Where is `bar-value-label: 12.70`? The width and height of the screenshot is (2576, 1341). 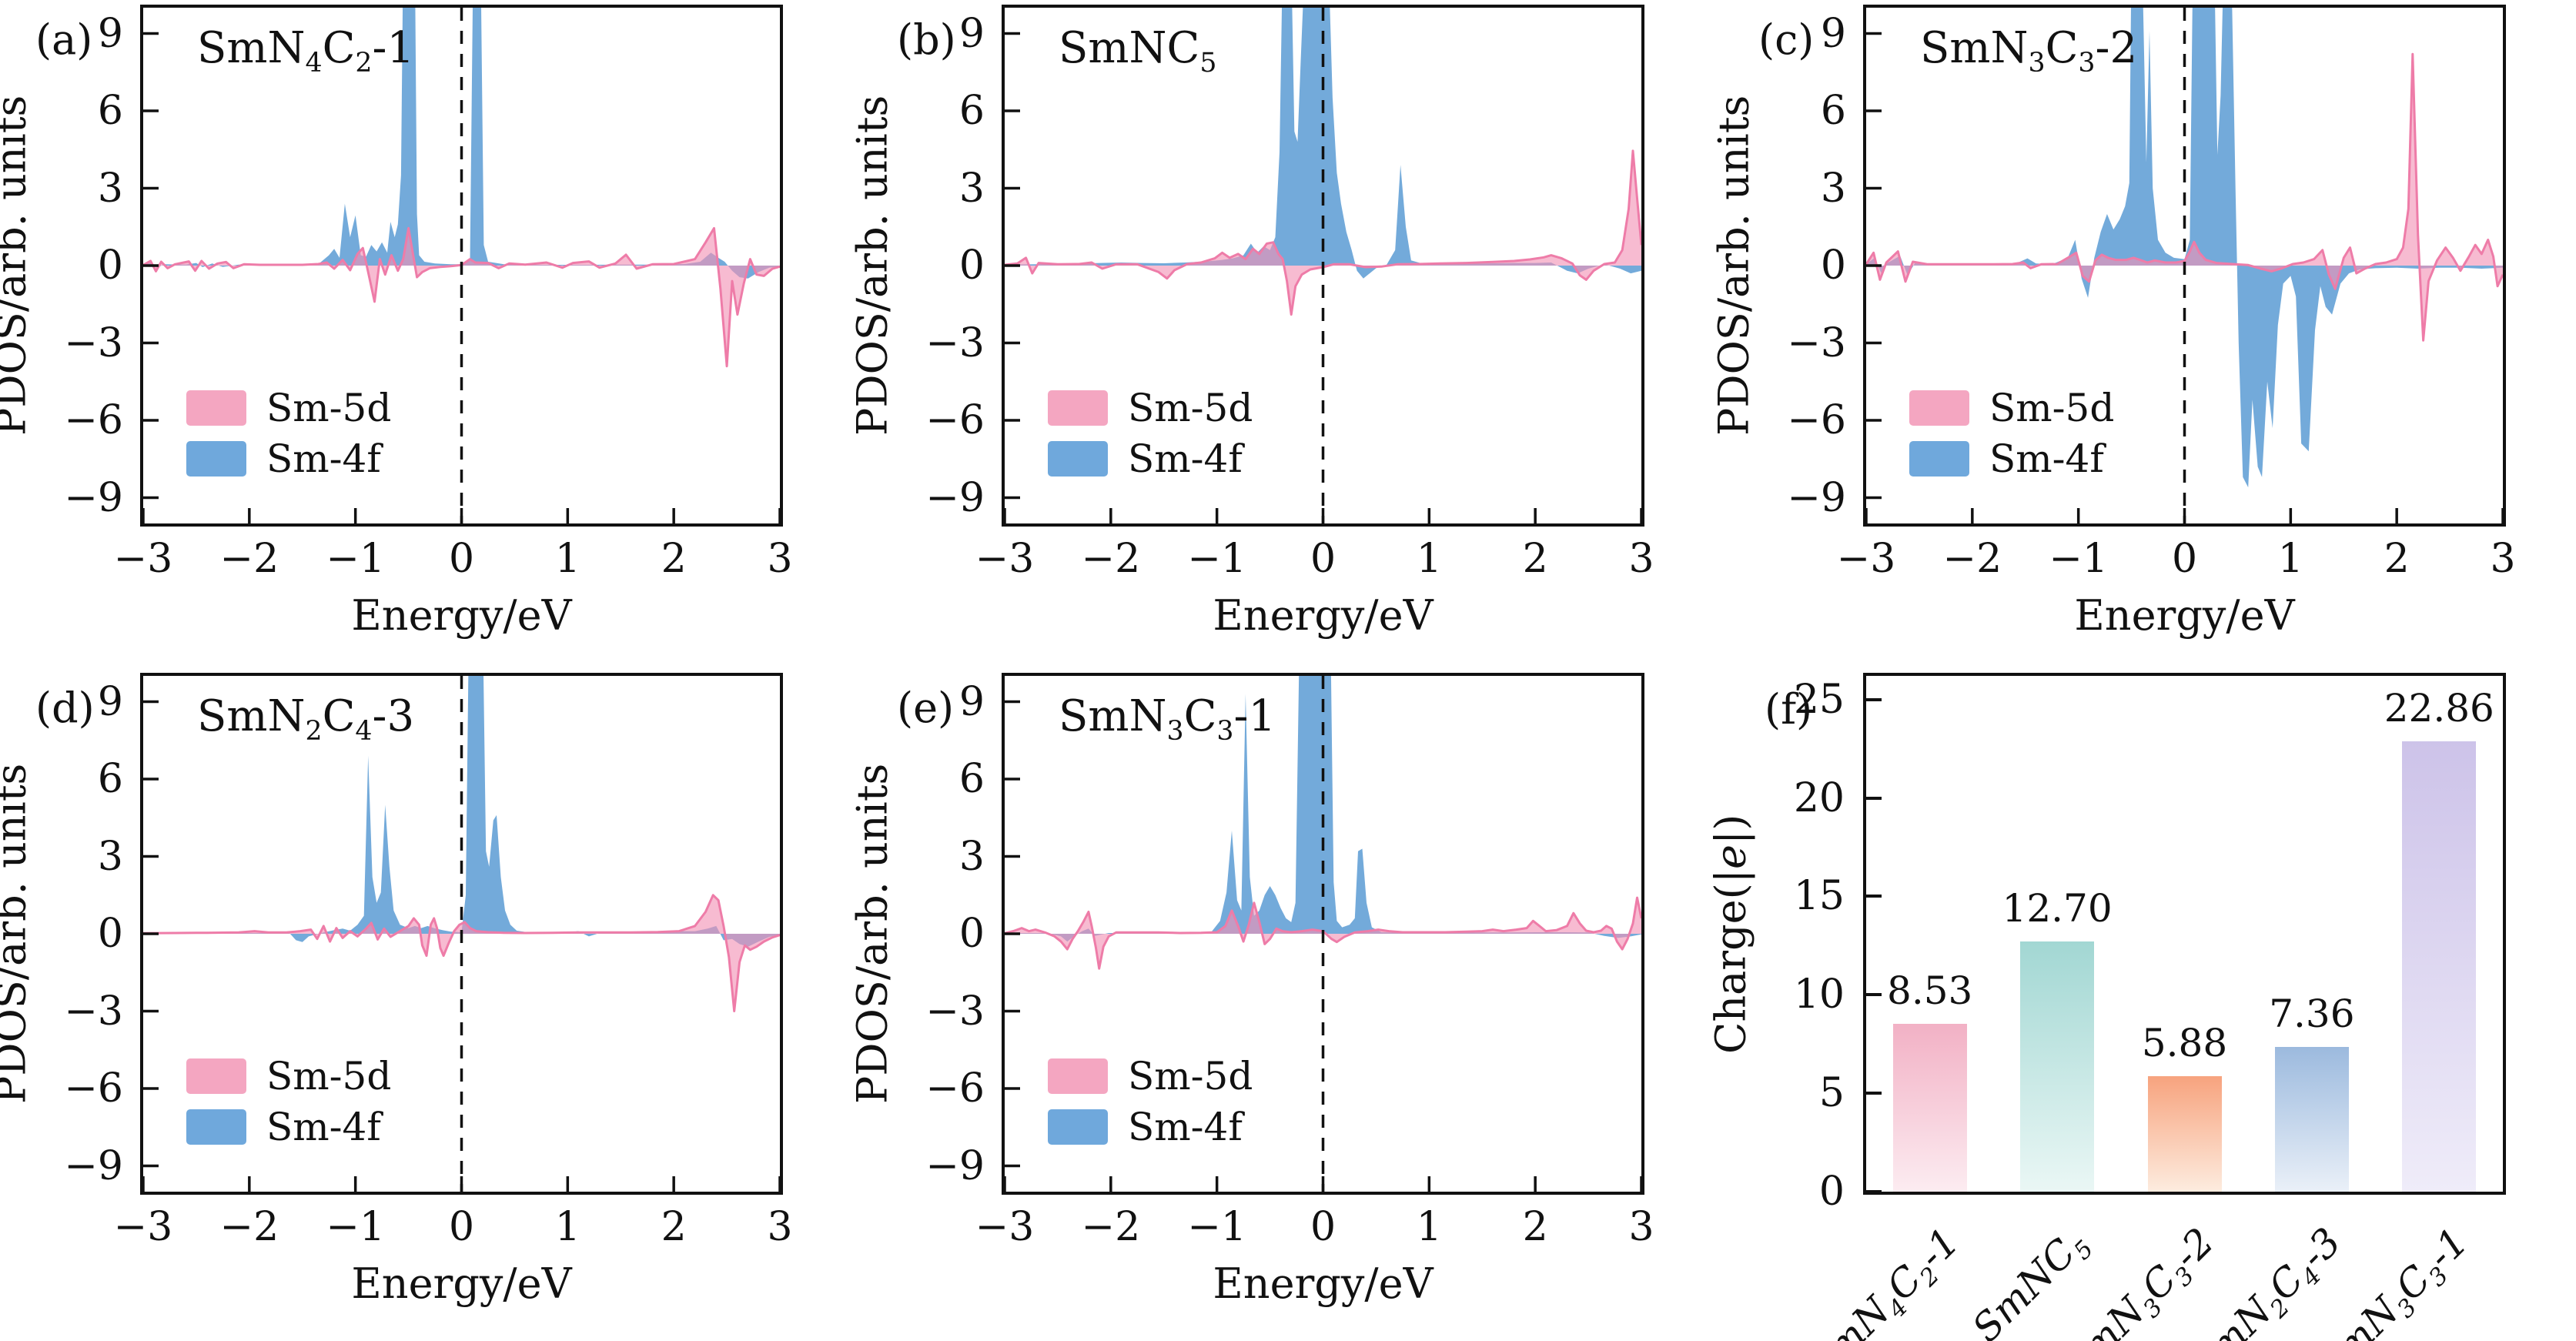 bar-value-label: 12.70 is located at coordinates (2057, 908).